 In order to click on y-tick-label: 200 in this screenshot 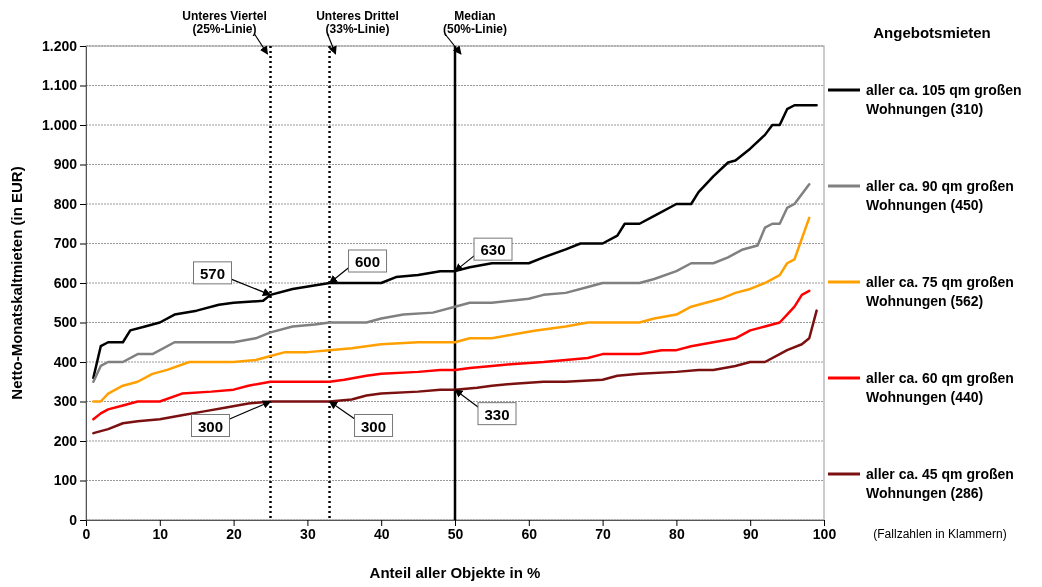, I will do `click(65, 440)`.